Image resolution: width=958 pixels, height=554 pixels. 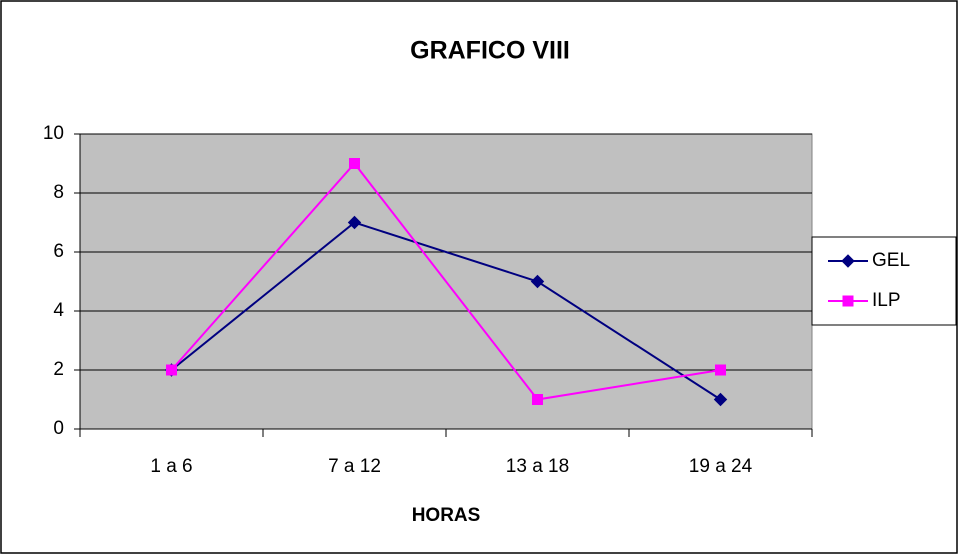 What do you see at coordinates (490, 51) in the screenshot?
I see `chart-title: GRAFICO VIII` at bounding box center [490, 51].